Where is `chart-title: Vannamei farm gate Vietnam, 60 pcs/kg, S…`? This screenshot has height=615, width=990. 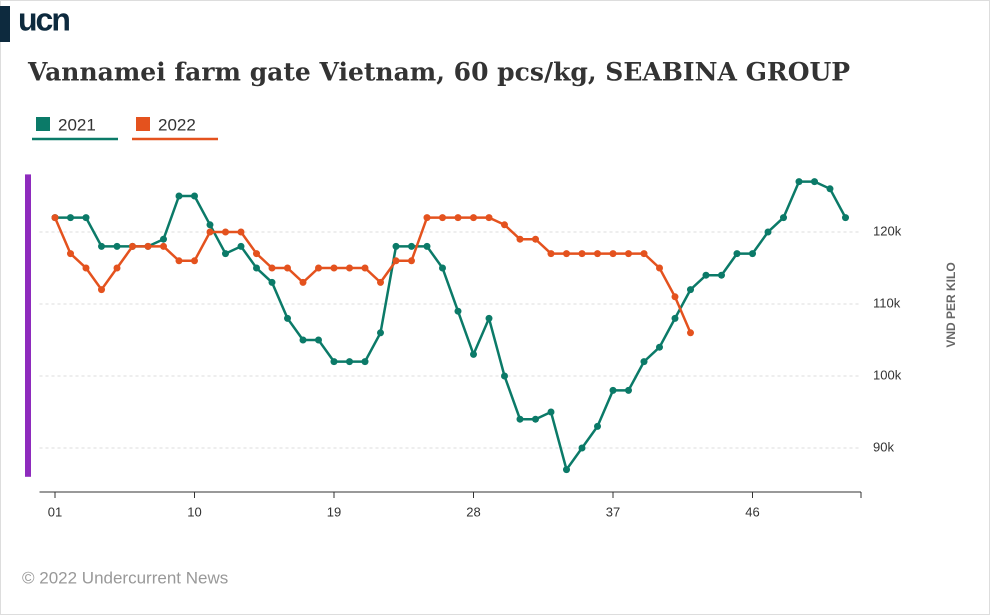
chart-title: Vannamei farm gate Vietnam, 60 pcs/kg, S… is located at coordinates (438, 72).